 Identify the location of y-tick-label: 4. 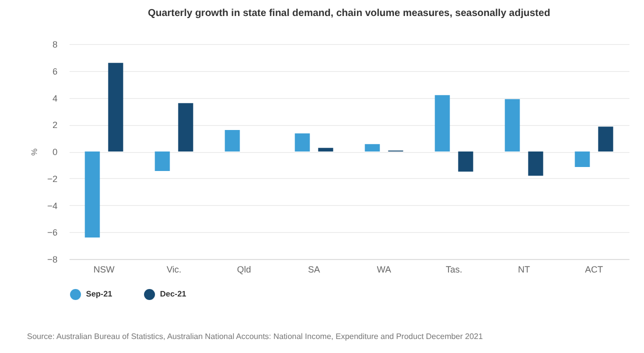
(55, 98).